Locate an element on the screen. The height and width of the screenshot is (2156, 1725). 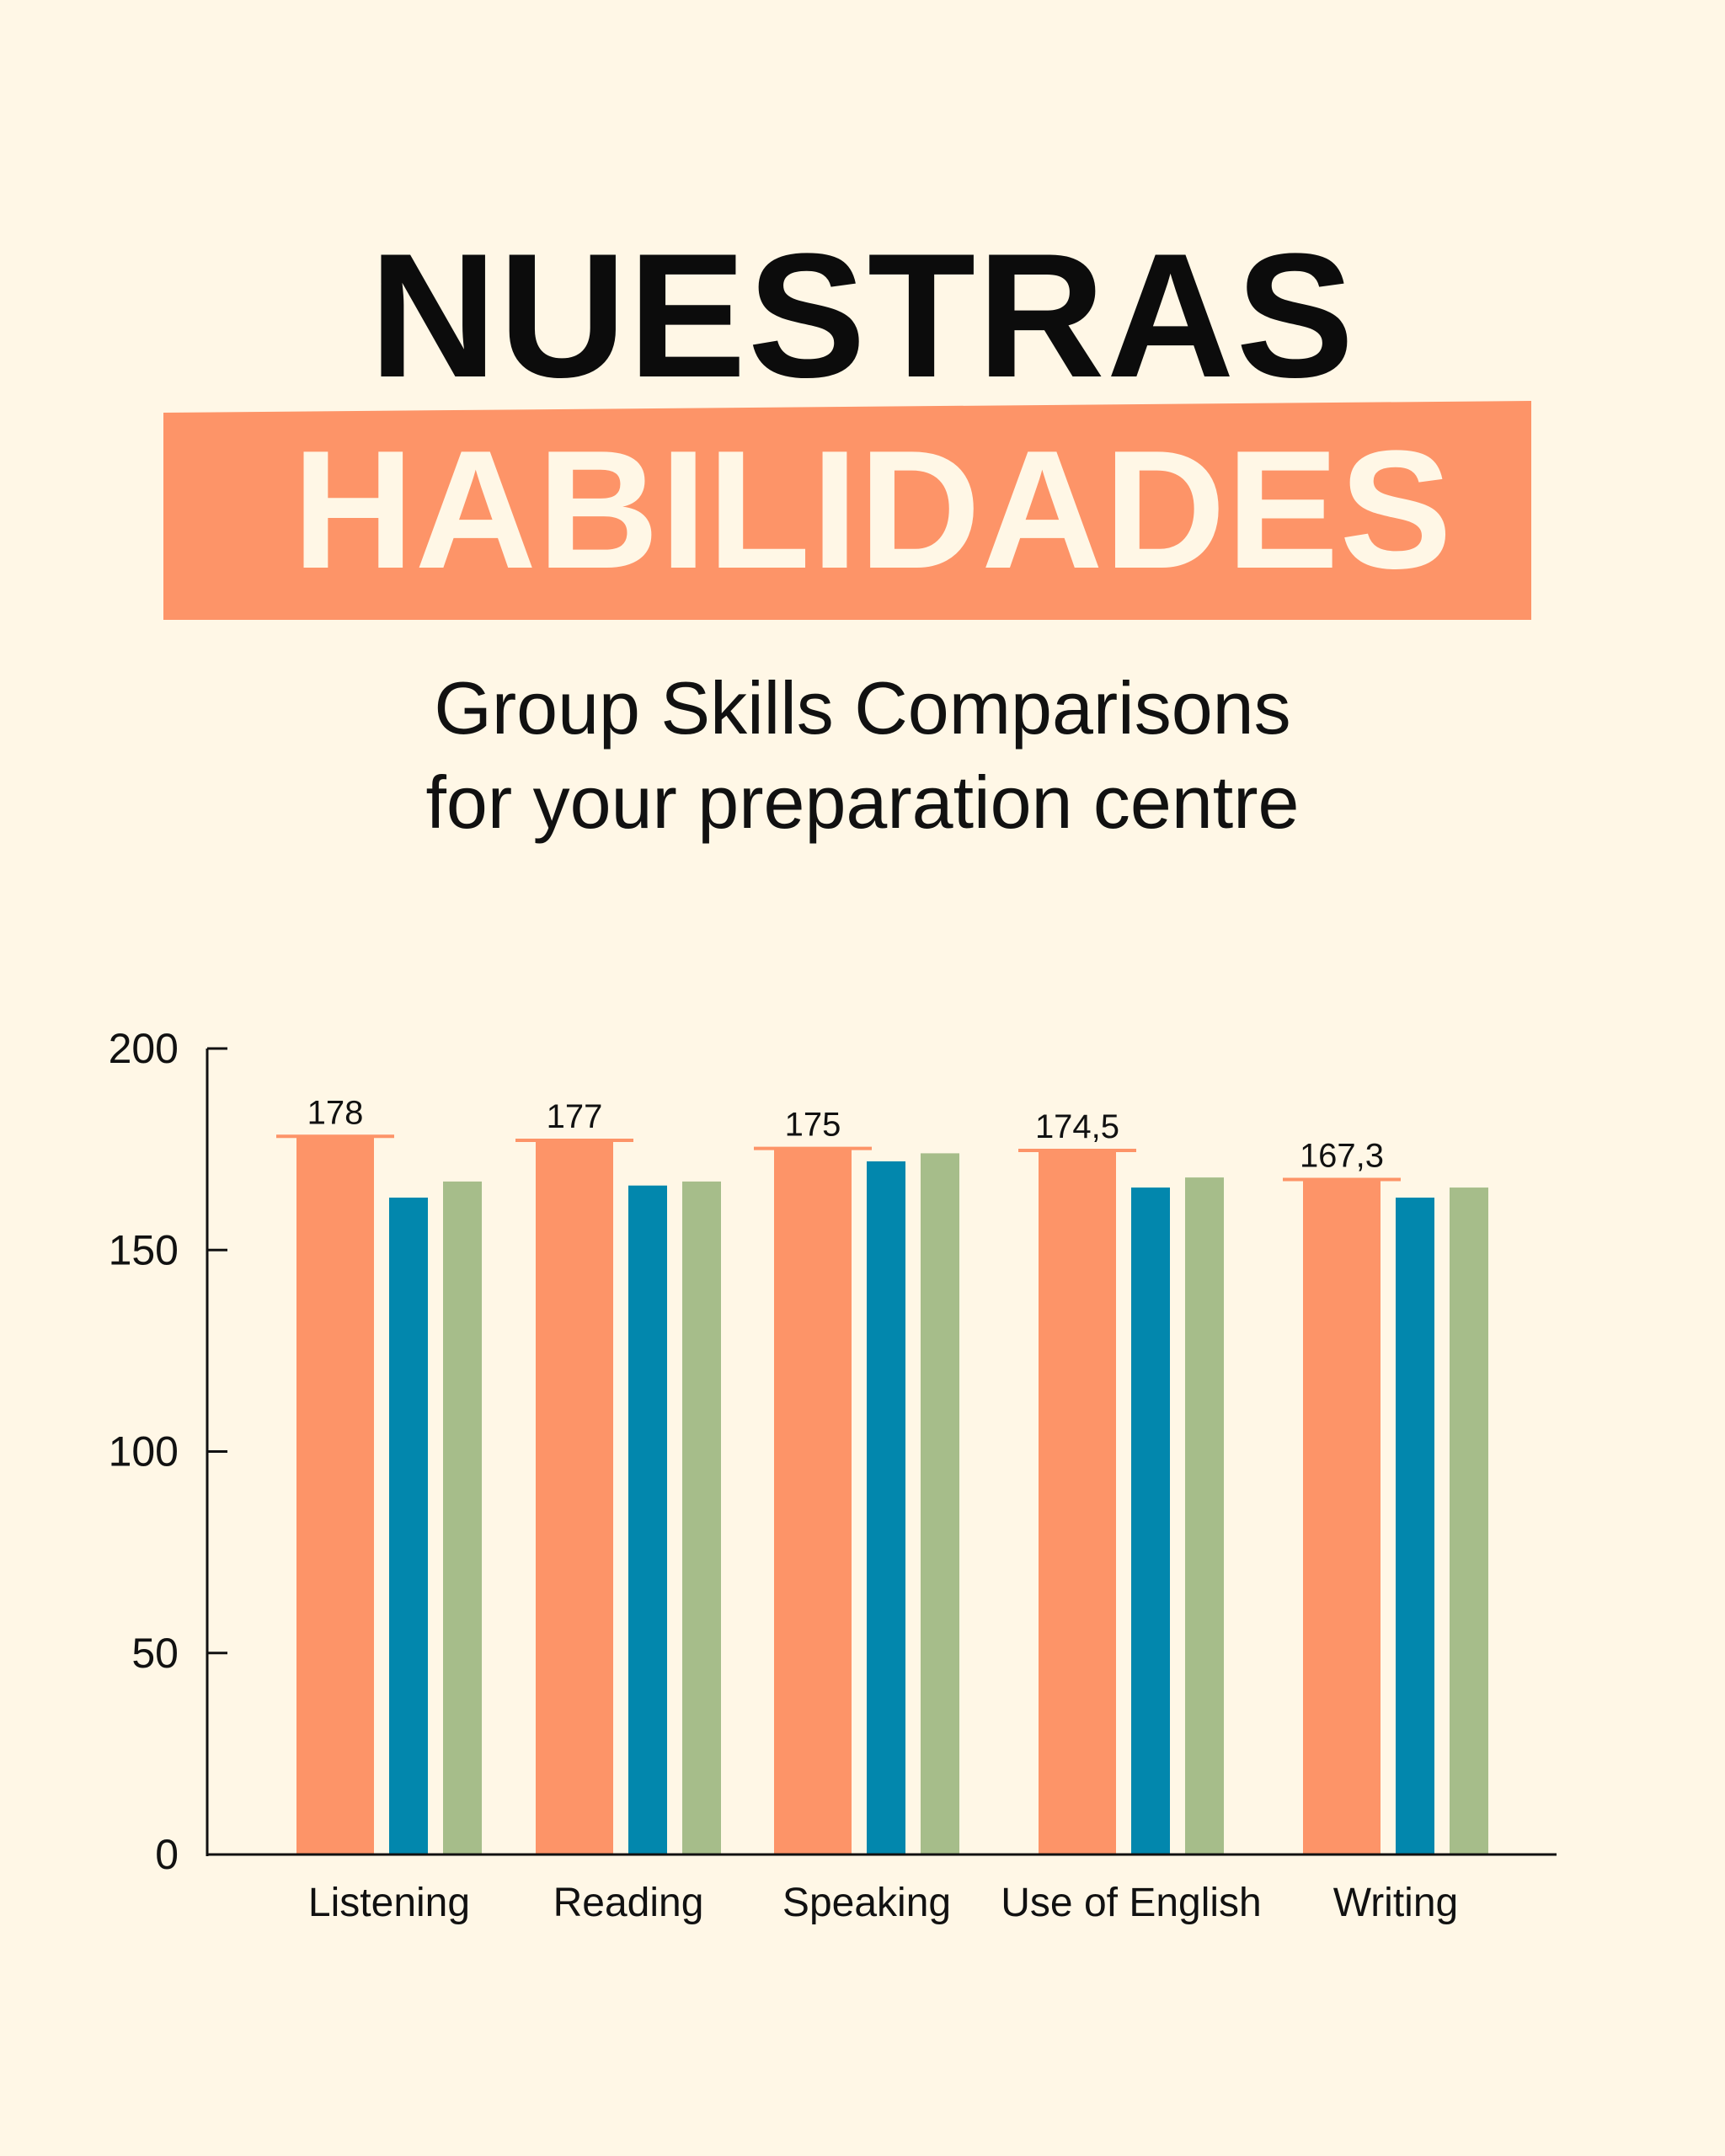
subtitle-line-1: Group Skills Comparisons is located at coordinates (862, 708).